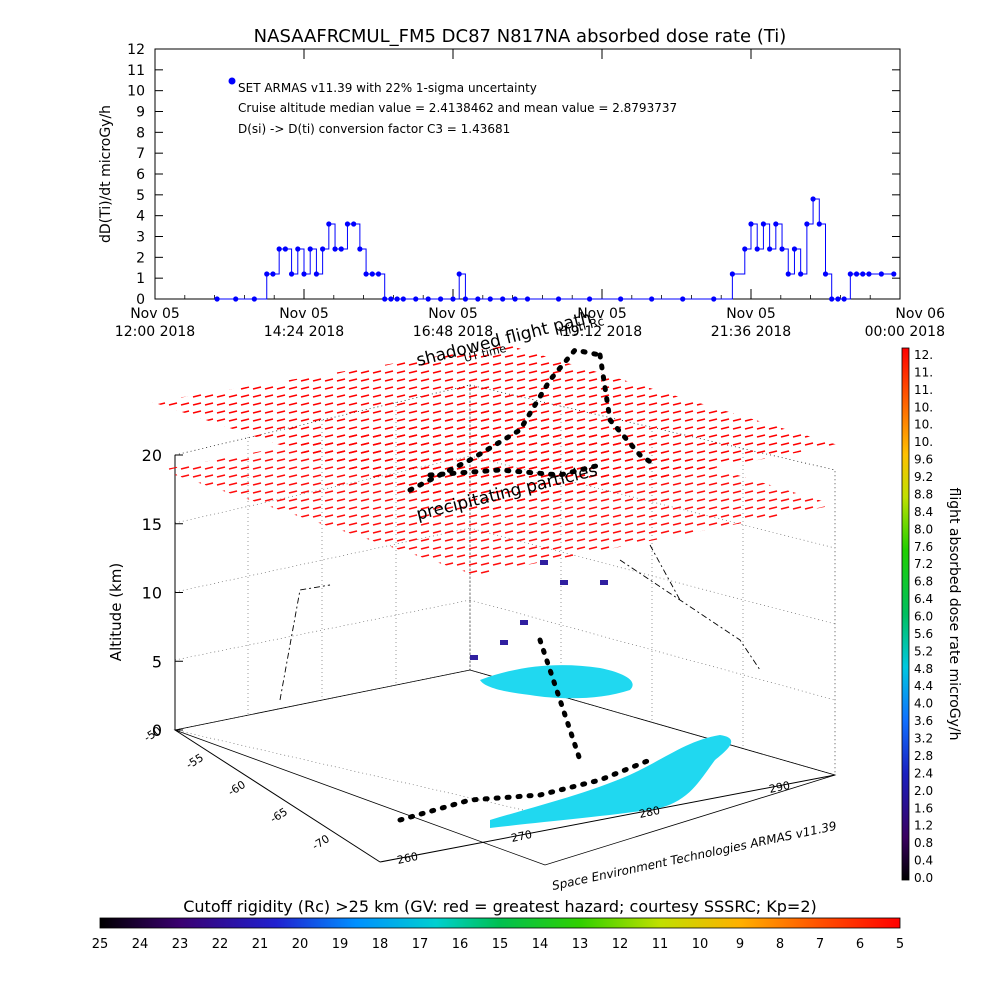 Image resolution: width=1000 pixels, height=1000 pixels. I want to click on x-tick-label-time: 16:48 2018, so click(453, 332).